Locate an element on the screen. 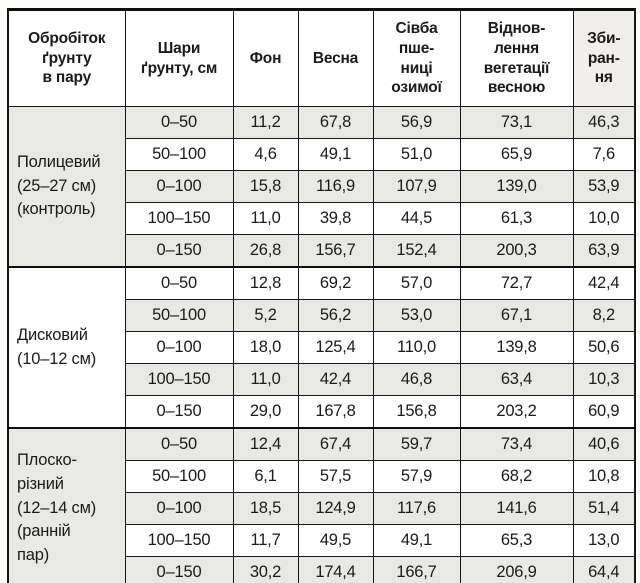  value-cell: 156,8 is located at coordinates (416, 412).